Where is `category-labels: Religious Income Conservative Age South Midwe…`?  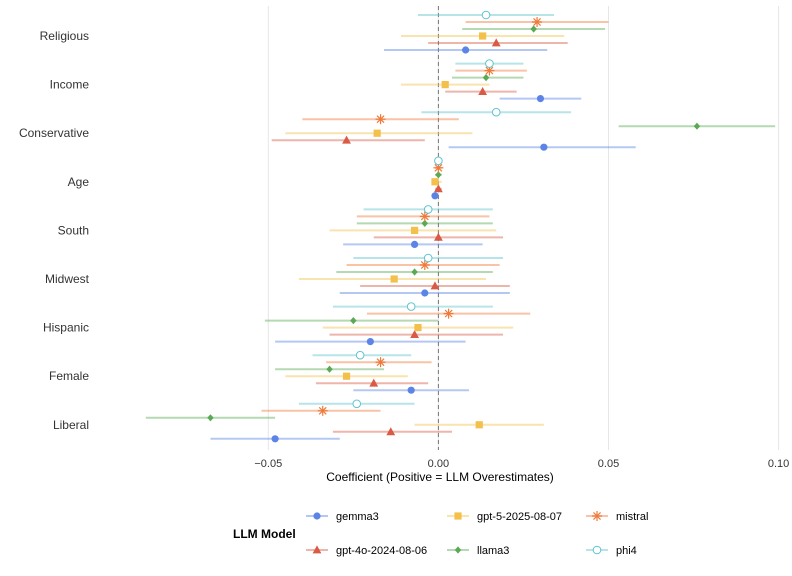
category-labels: Religious Income Conservative Age South Midwe… is located at coordinates (54, 230).